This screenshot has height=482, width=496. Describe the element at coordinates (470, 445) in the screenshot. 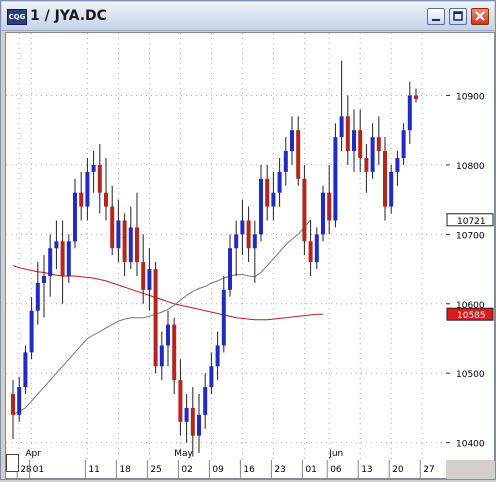

I see `price-tick-label: 10400` at that location.